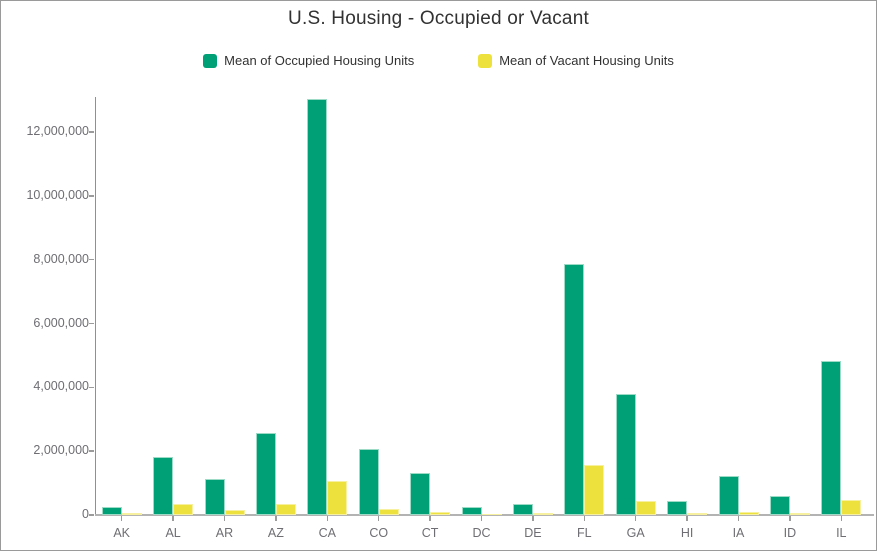 This screenshot has height=551, width=877. Describe the element at coordinates (697, 514) in the screenshot. I see `bar-vacant-HI` at that location.